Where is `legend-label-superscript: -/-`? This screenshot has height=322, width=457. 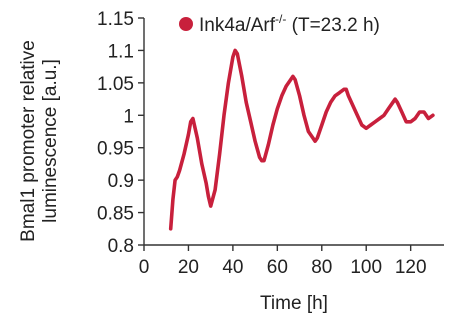
legend-label-superscript: -/- is located at coordinates (280, 19).